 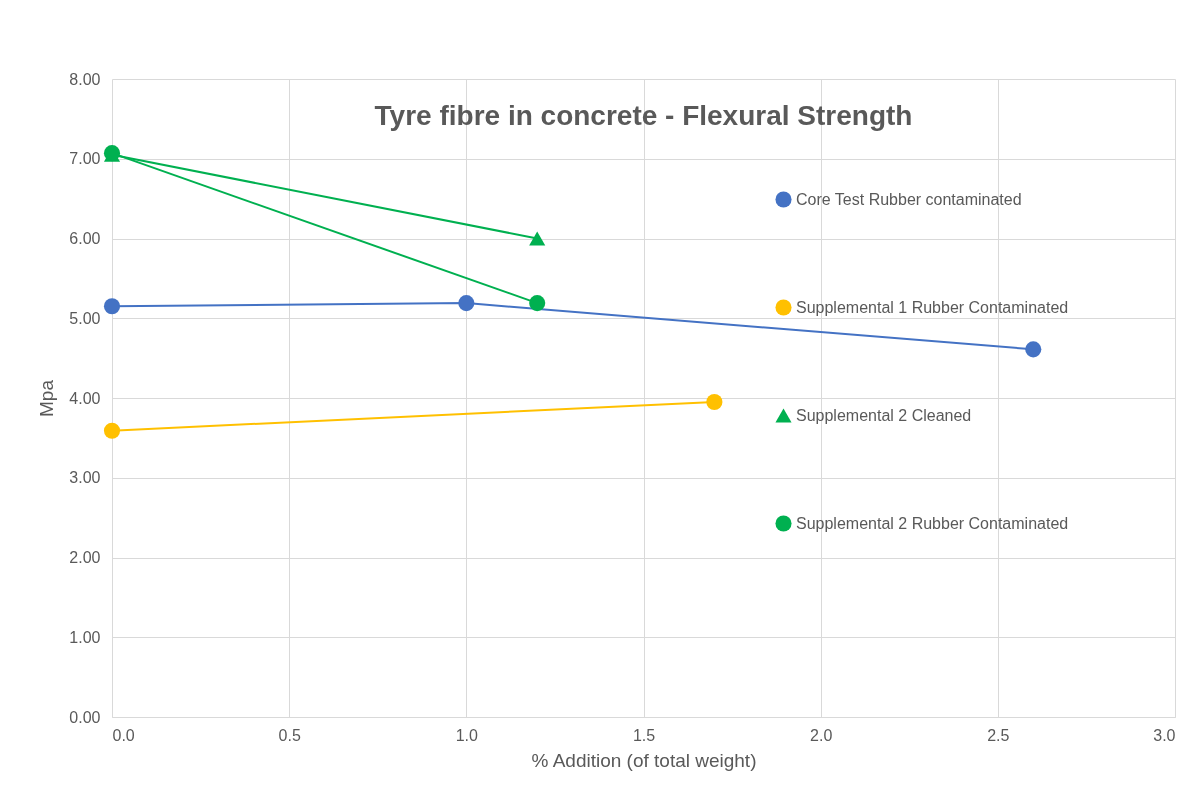 What do you see at coordinates (909, 199) in the screenshot?
I see `legend-label: Core Test Rubber contaminated` at bounding box center [909, 199].